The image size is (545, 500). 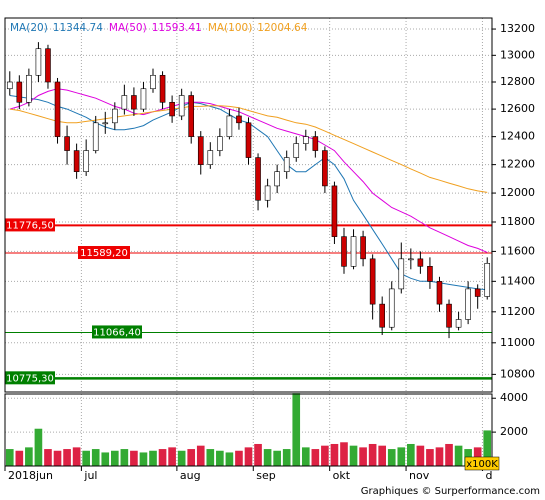 I want to click on unit-box, so click(x=482, y=463).